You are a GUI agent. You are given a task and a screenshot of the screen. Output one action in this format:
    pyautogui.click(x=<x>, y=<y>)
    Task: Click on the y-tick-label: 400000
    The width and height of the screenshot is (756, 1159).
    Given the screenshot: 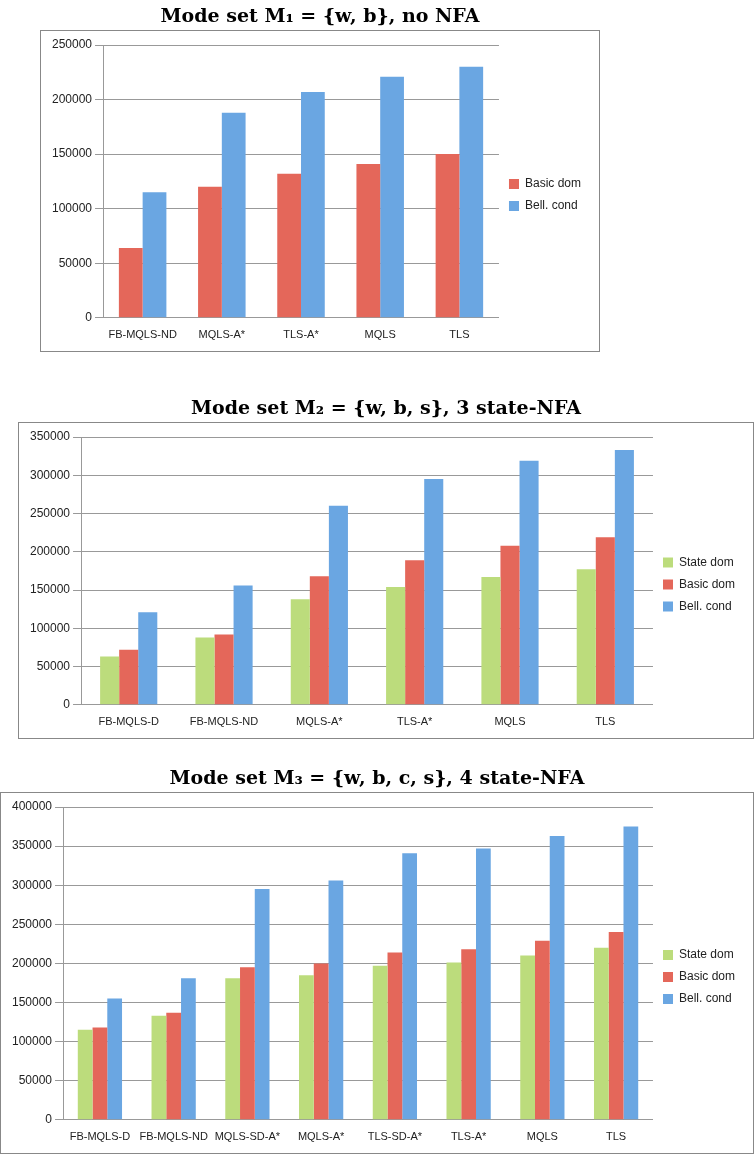 What is the action you would take?
    pyautogui.click(x=32, y=806)
    